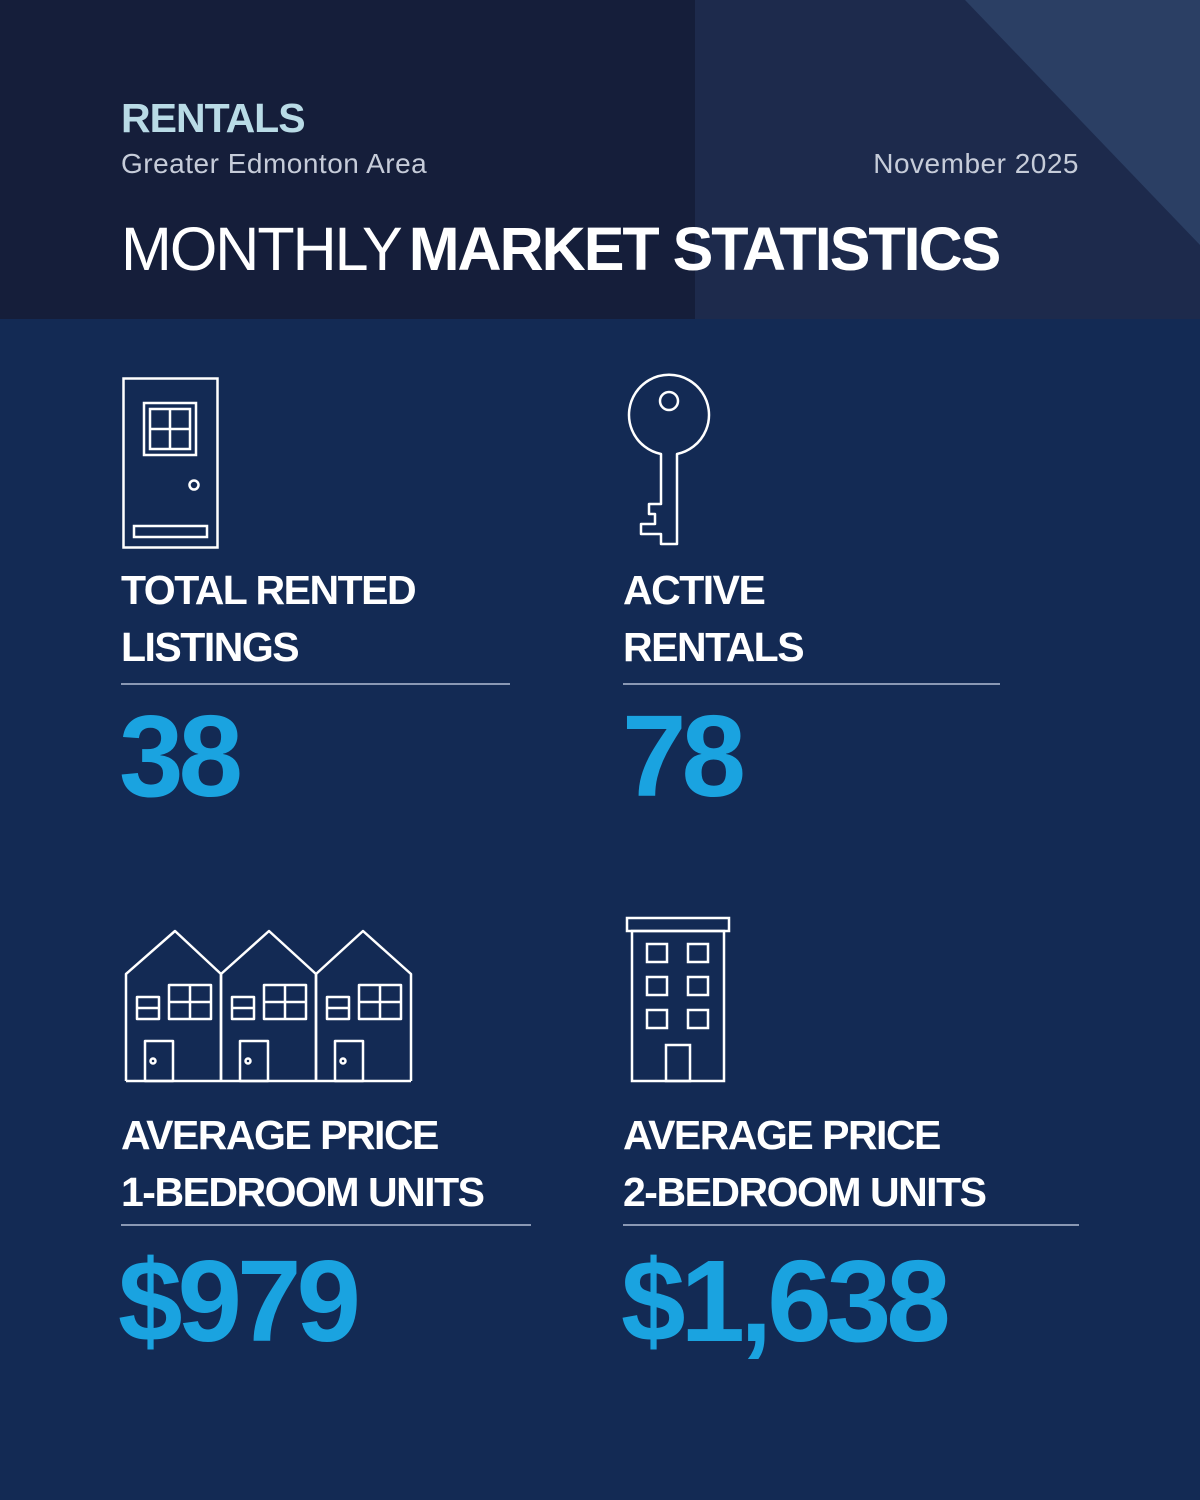 This screenshot has width=1200, height=1500. Describe the element at coordinates (262, 249) in the screenshot. I see `page-title-light: MONTHLY` at that location.